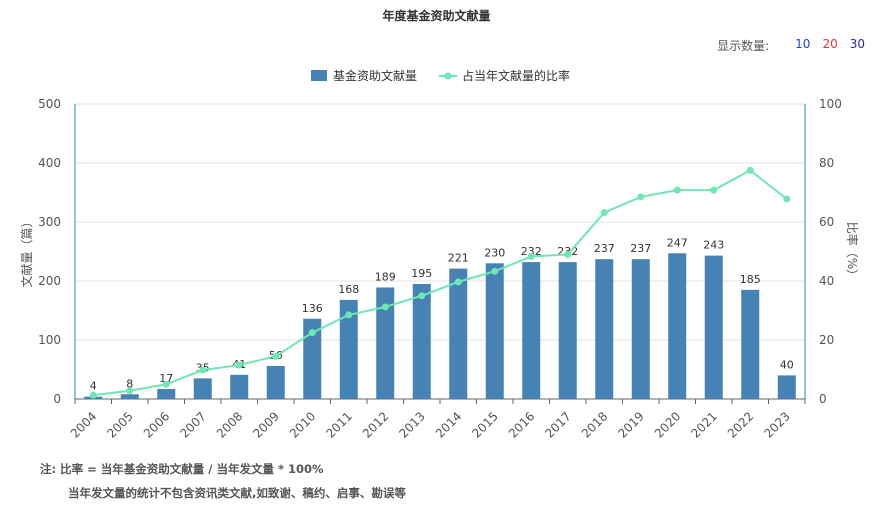 The height and width of the screenshot is (508, 873). Describe the element at coordinates (740, 424) in the screenshot. I see `x-tick-label: 2022` at that location.